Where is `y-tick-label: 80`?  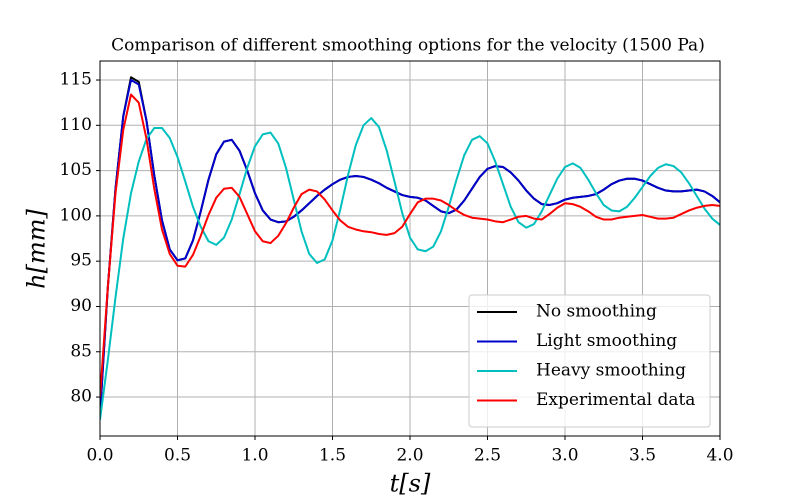
y-tick-label: 80 is located at coordinates (81, 397).